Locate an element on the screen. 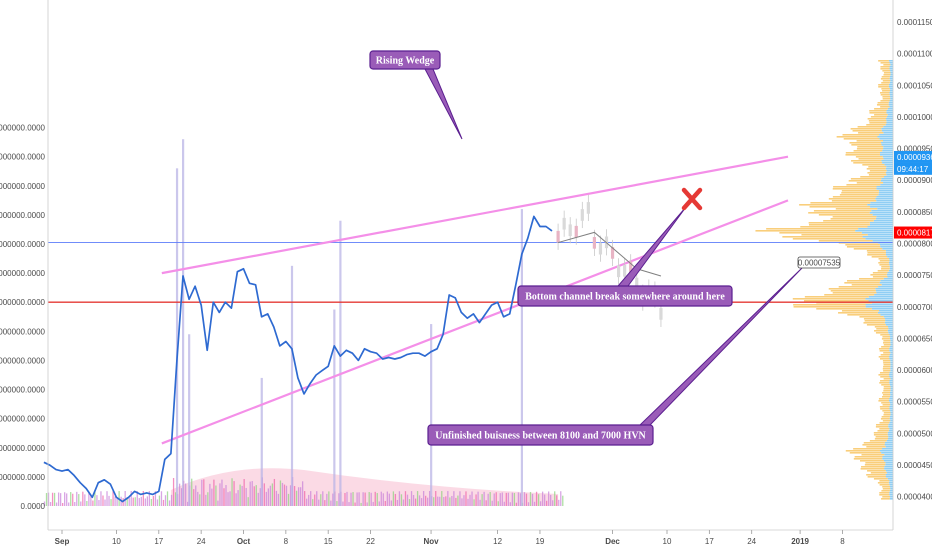  right-axis-tick-label: 0.00005500 is located at coordinates (914, 402).